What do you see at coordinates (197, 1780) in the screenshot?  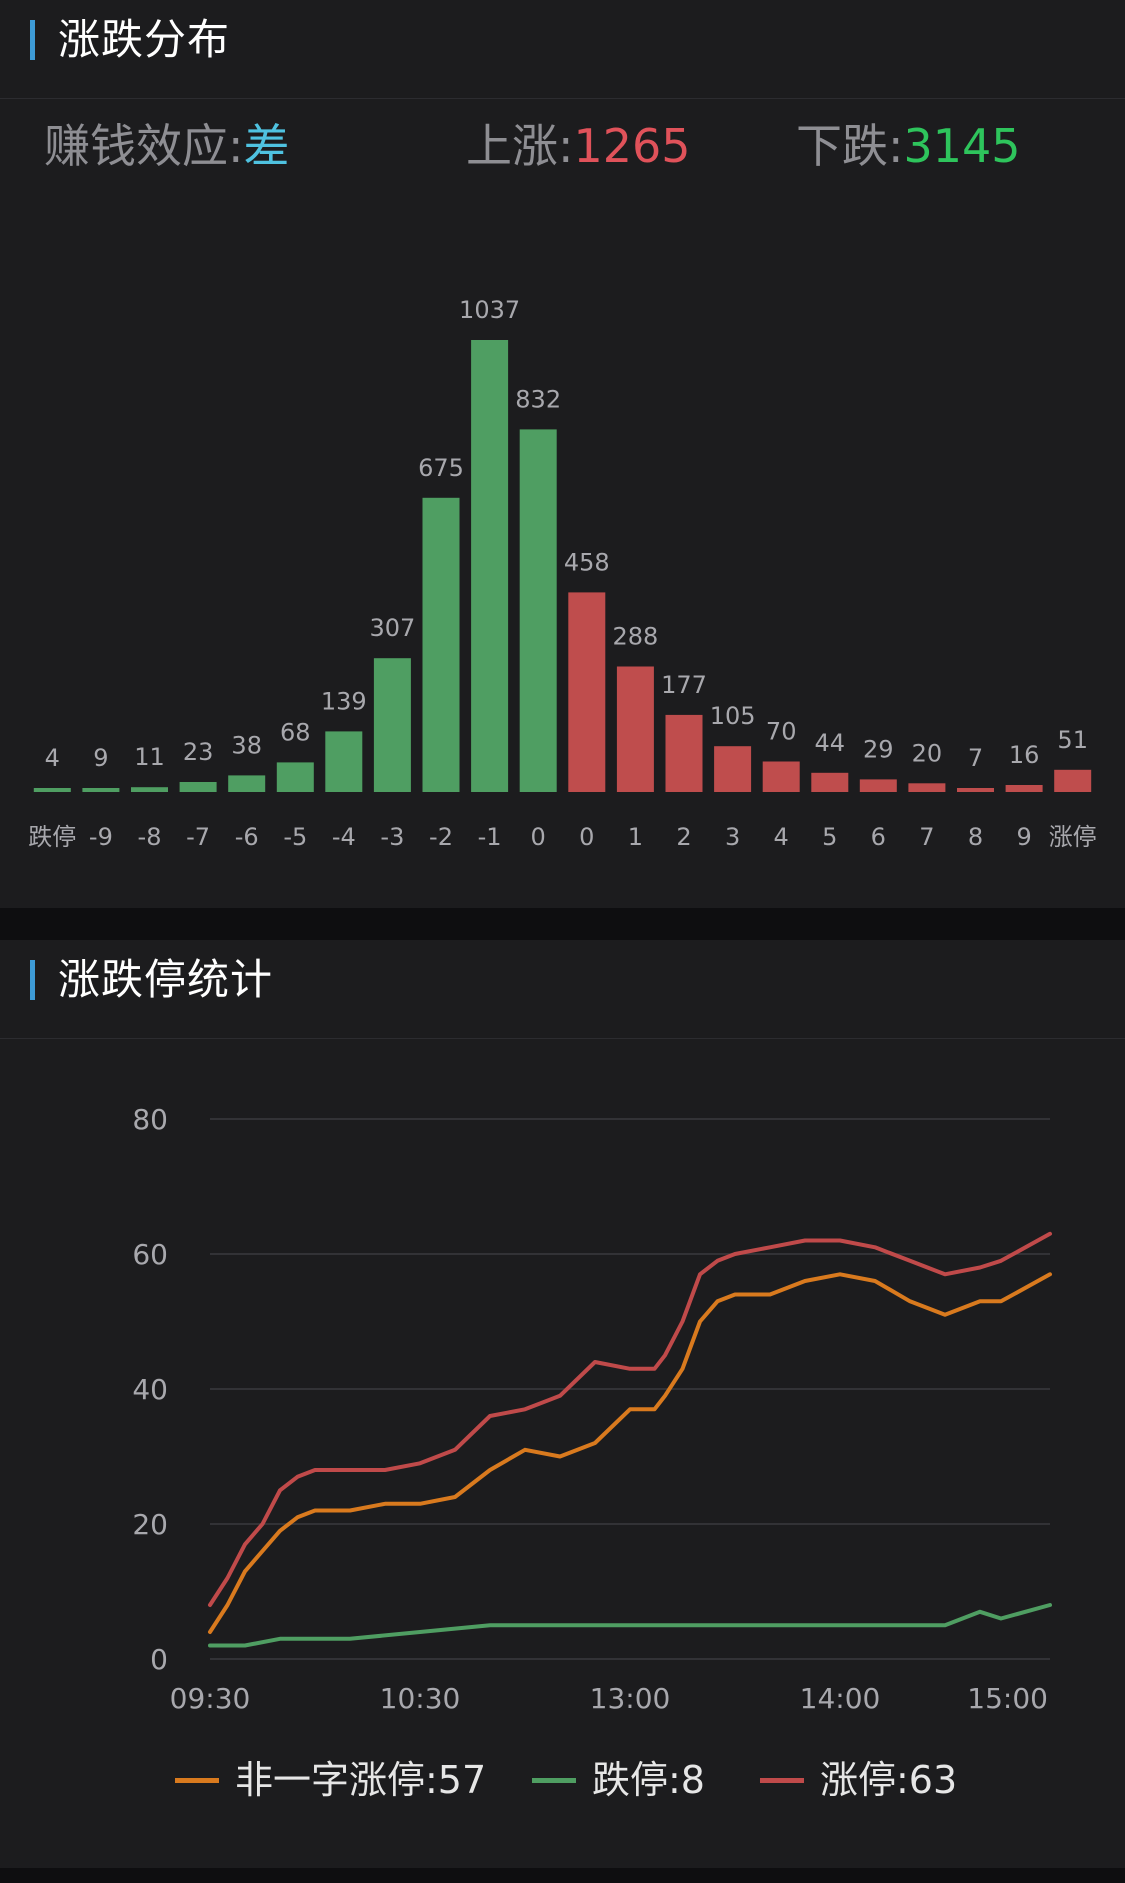 I see `legend-swatch-orange` at bounding box center [197, 1780].